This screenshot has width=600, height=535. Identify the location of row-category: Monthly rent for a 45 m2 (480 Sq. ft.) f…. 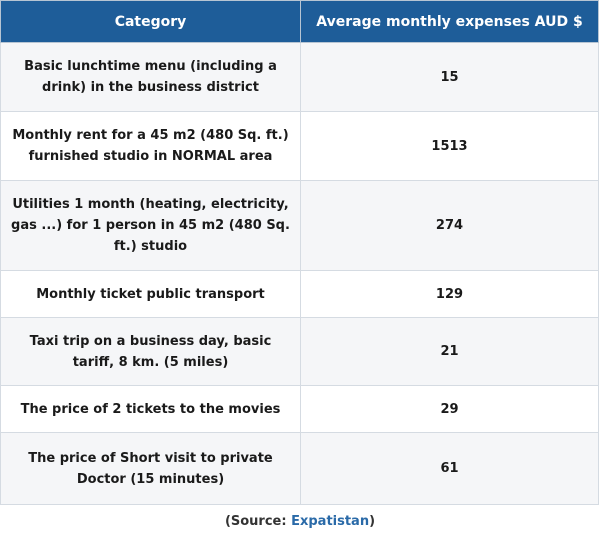
(150, 146).